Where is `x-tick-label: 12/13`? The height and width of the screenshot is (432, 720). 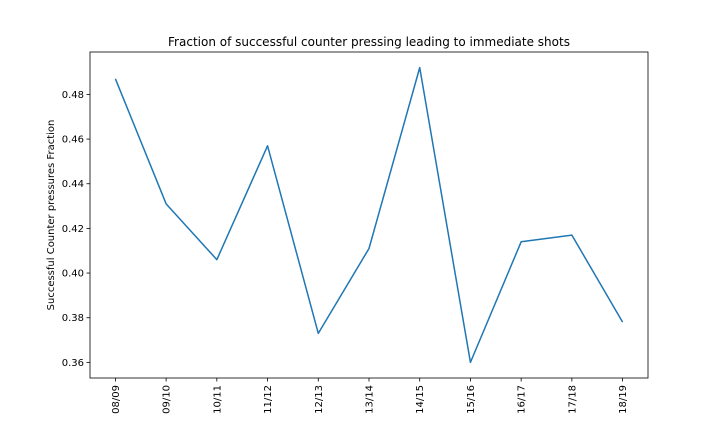
x-tick-label: 12/13 is located at coordinates (319, 399).